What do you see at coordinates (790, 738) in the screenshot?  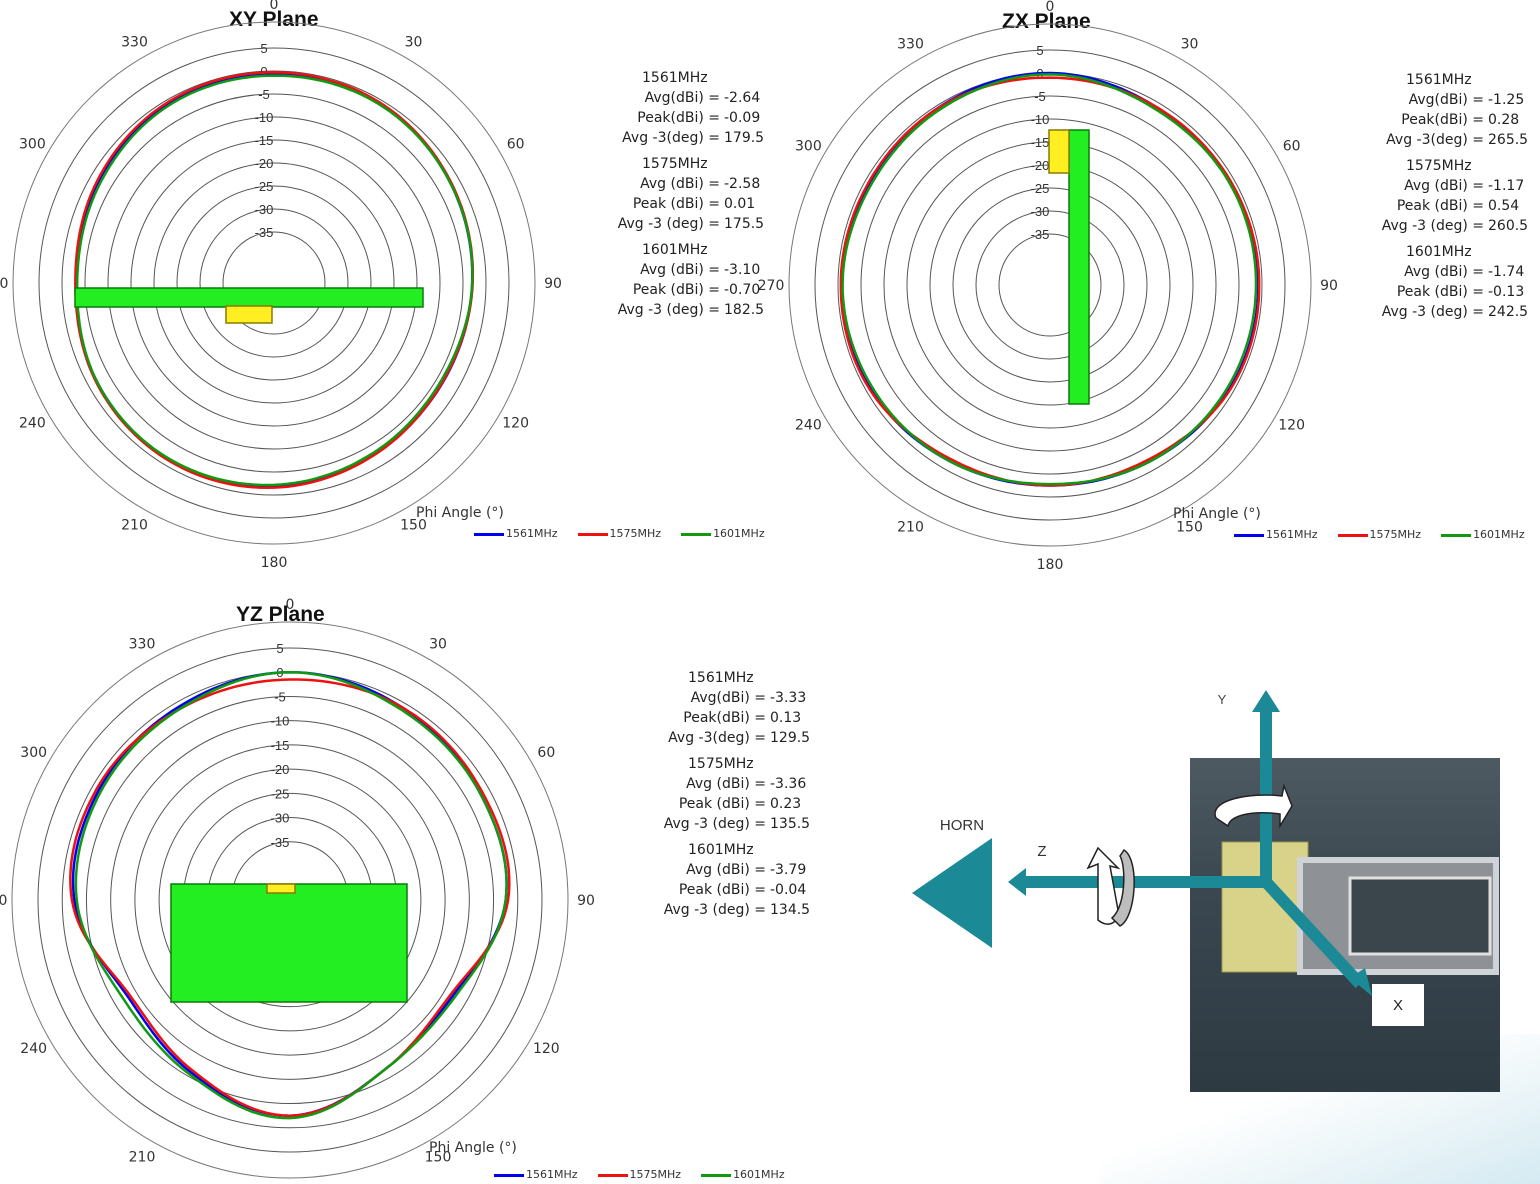 I see `stat-value: 129.5` at bounding box center [790, 738].